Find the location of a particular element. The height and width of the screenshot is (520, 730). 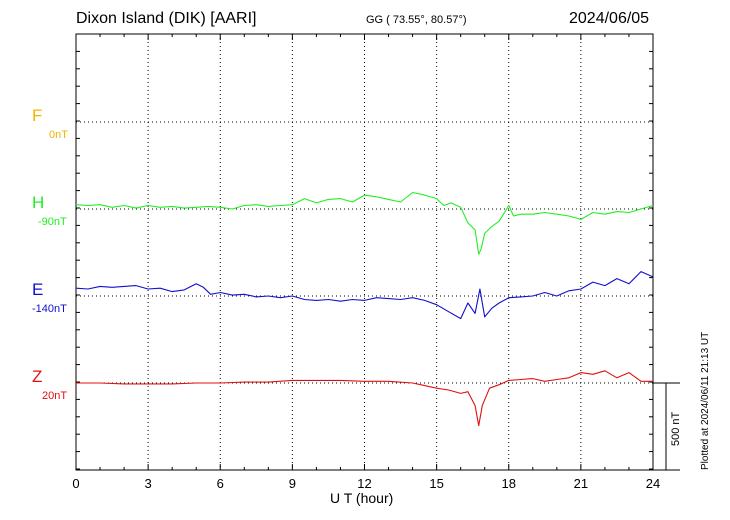

observation-date: 2024/06/05 is located at coordinates (609, 18).